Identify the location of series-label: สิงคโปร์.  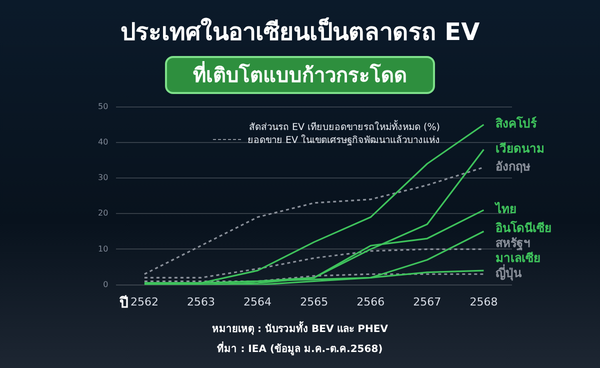
(517, 123).